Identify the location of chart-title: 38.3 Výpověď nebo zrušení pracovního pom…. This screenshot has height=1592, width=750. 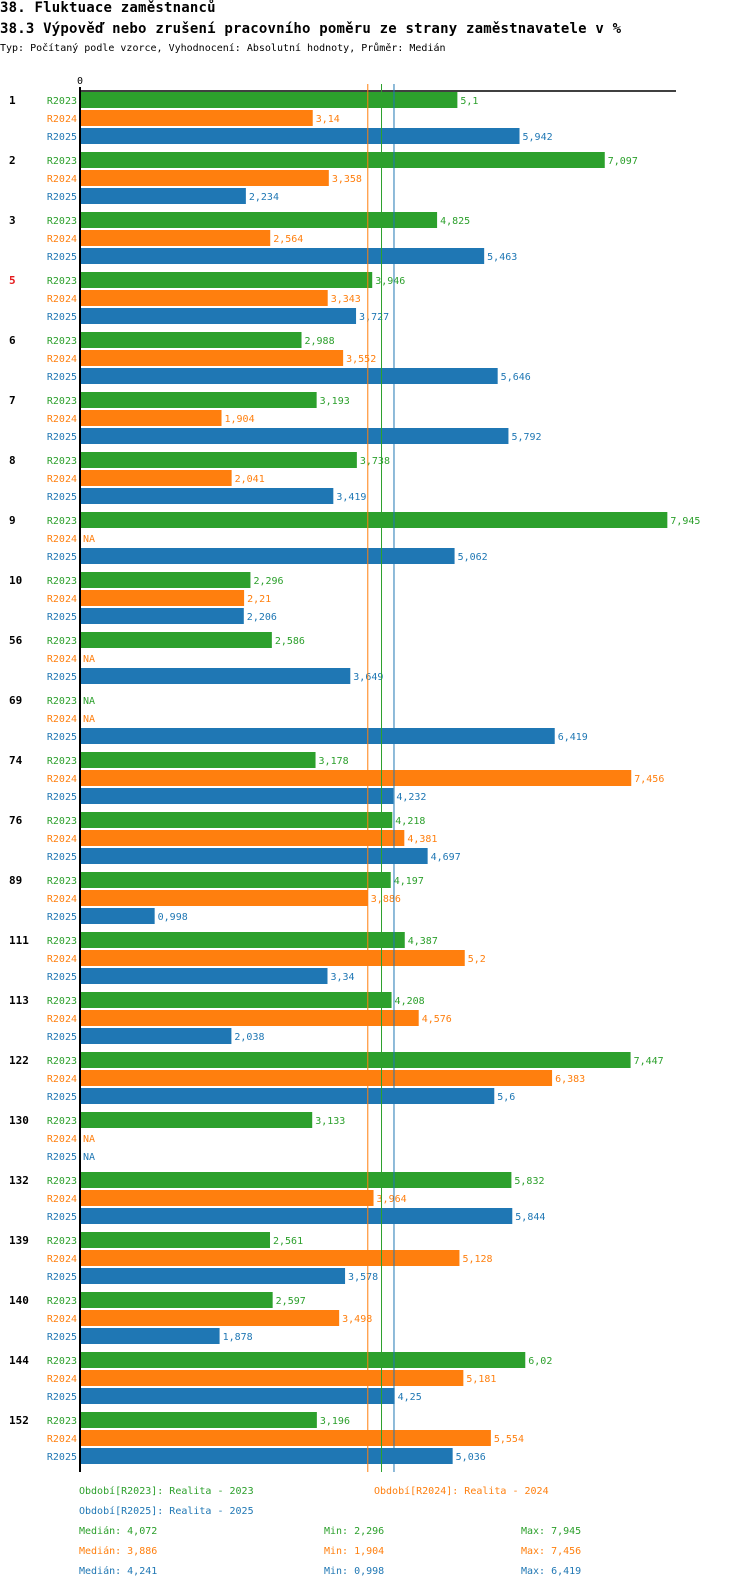
(311, 29).